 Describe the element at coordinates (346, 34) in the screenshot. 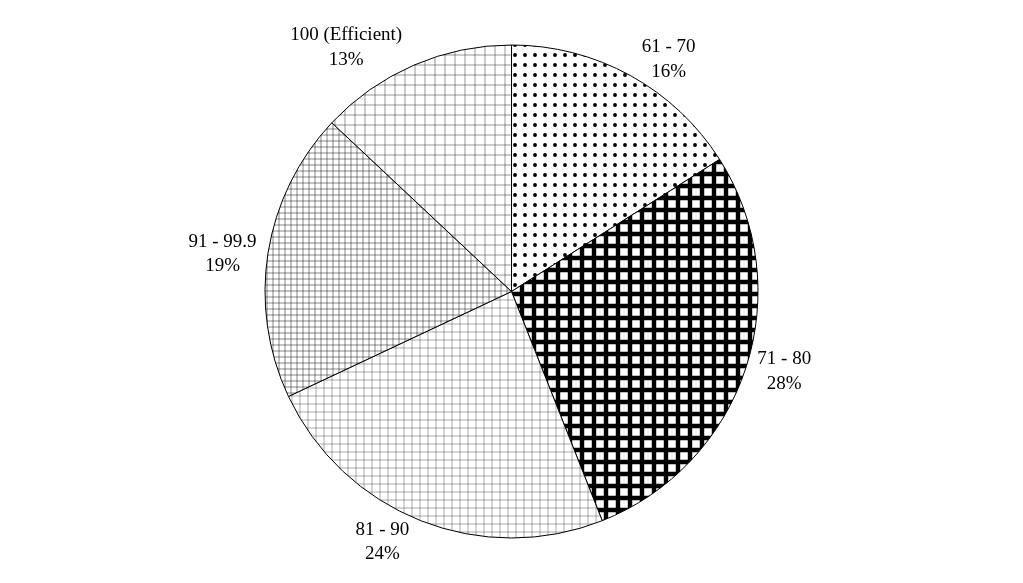

I see `slice-label: 100 (Efficient)` at that location.